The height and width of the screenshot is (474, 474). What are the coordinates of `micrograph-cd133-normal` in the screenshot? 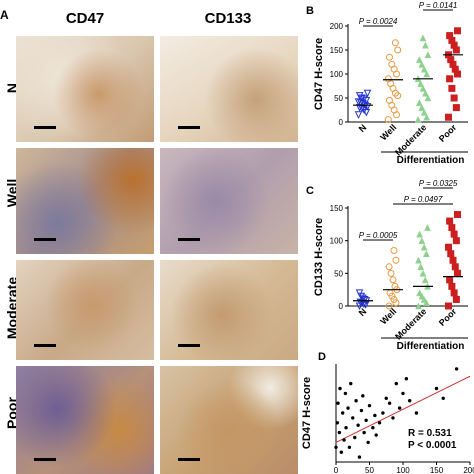 It's located at (229, 89).